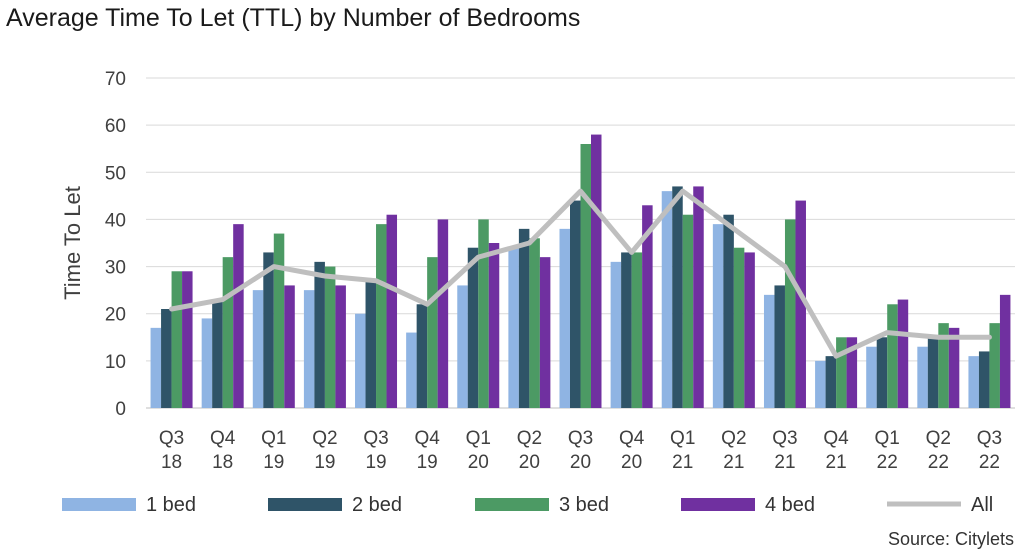 The image size is (1024, 556). Describe the element at coordinates (324, 450) in the screenshot. I see `x-tick-label: Q2 19` at that location.